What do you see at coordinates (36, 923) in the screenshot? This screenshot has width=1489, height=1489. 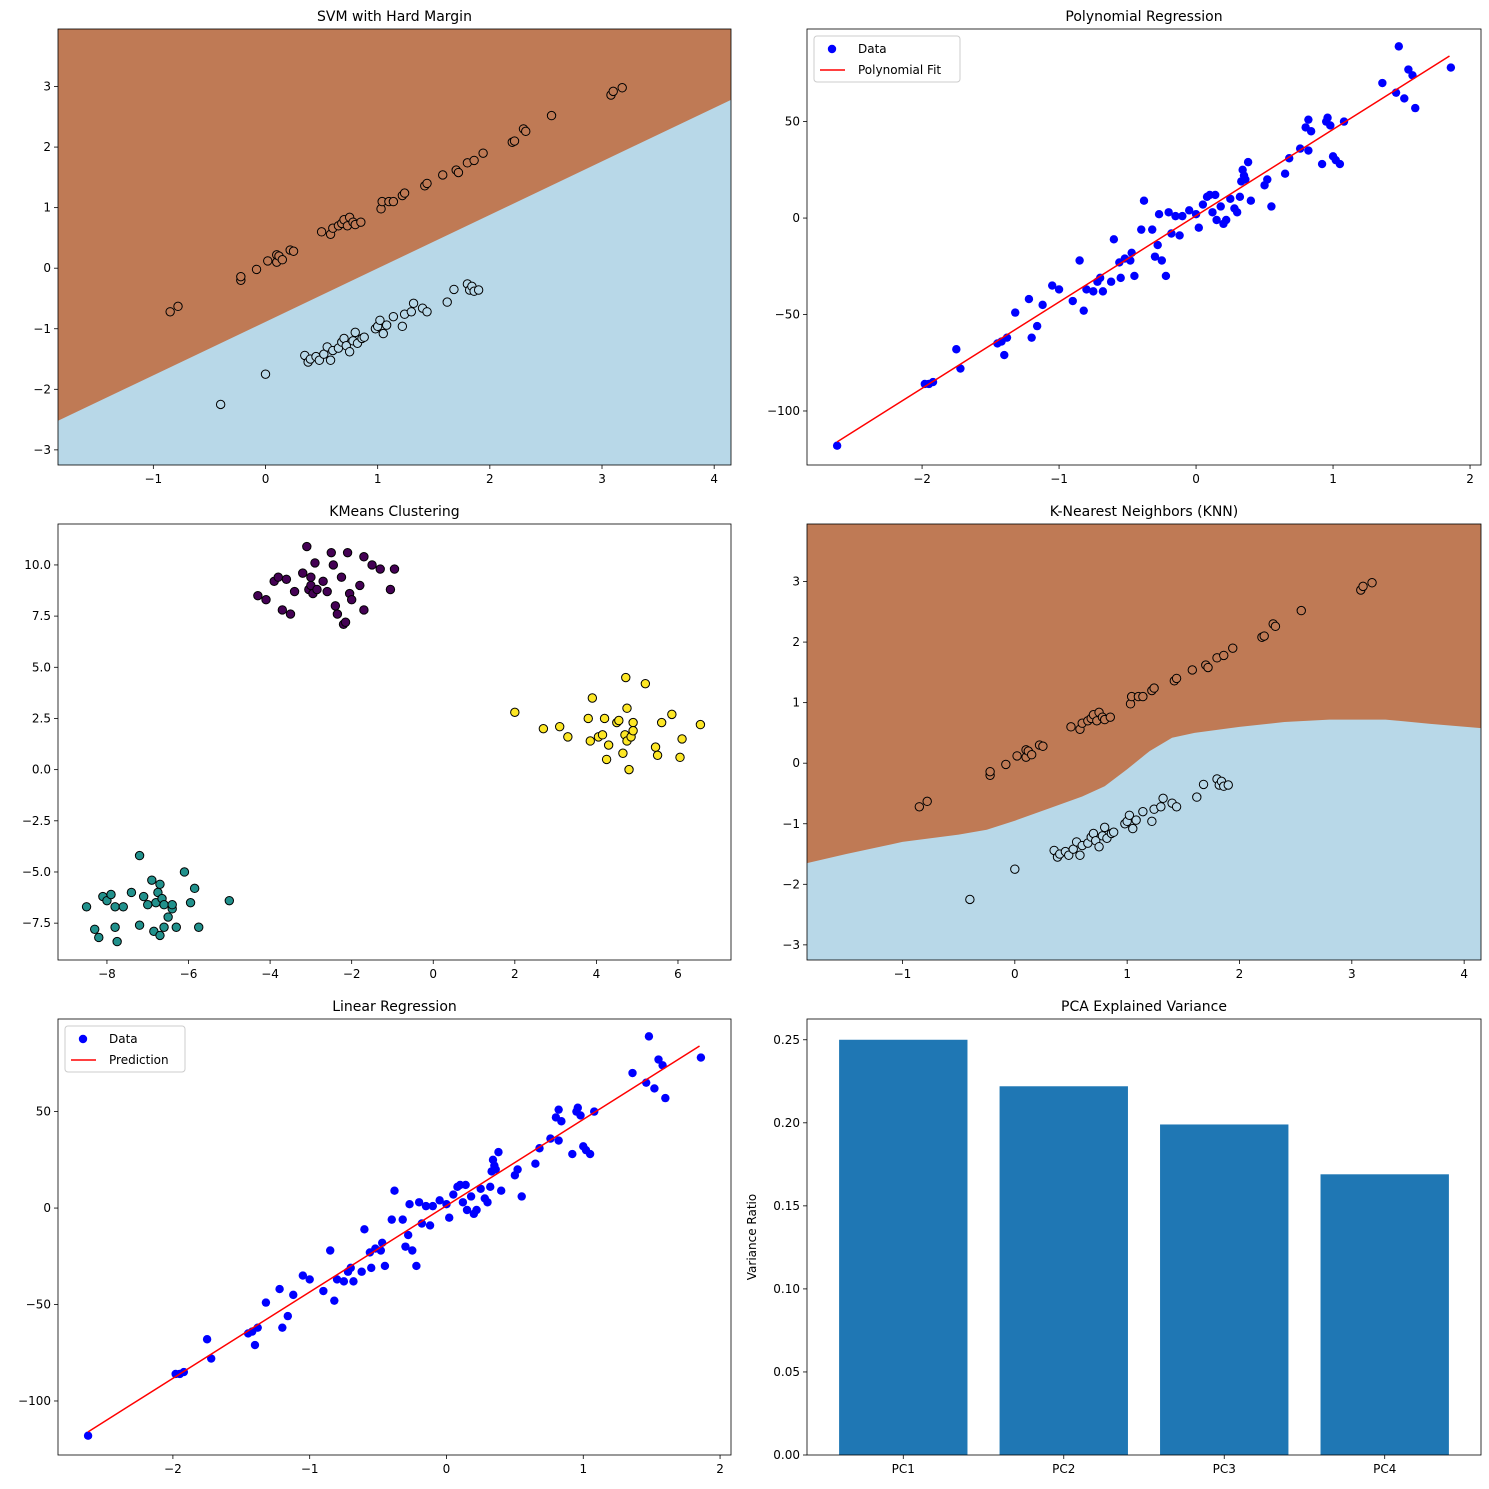 I see `y-tick-label: −7.5` at bounding box center [36, 923].